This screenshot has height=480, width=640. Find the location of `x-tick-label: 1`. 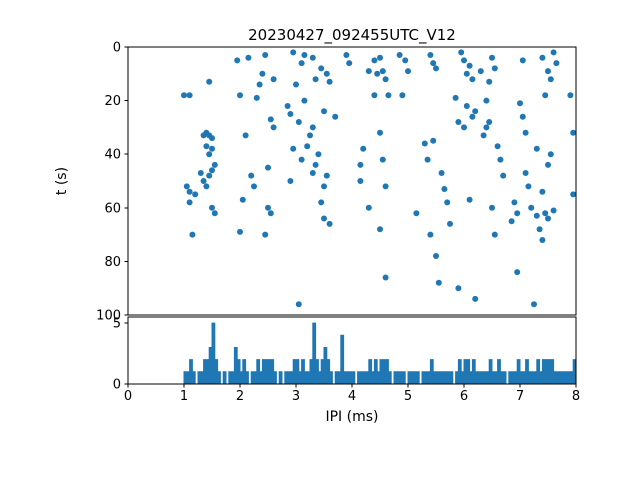

x-tick-label: 1 is located at coordinates (184, 396).